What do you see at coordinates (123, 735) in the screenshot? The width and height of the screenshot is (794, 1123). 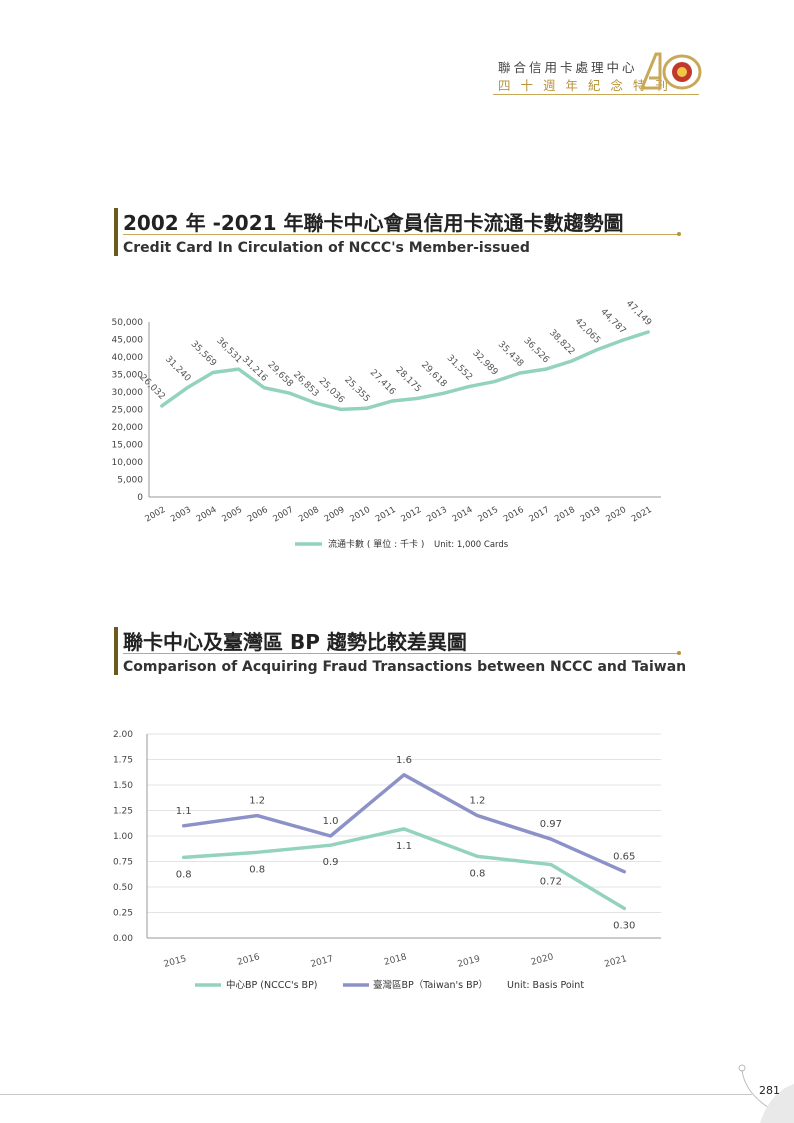 I see `y-tick-label: 2.00` at bounding box center [123, 735].